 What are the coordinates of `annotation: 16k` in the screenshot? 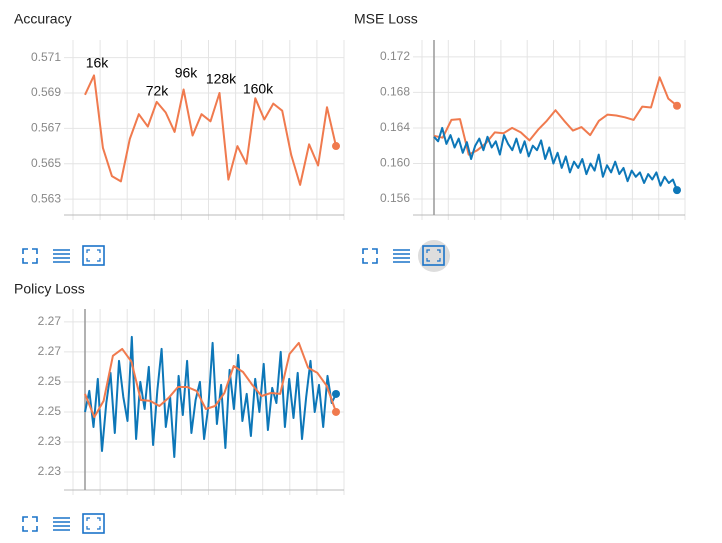 It's located at (98, 63).